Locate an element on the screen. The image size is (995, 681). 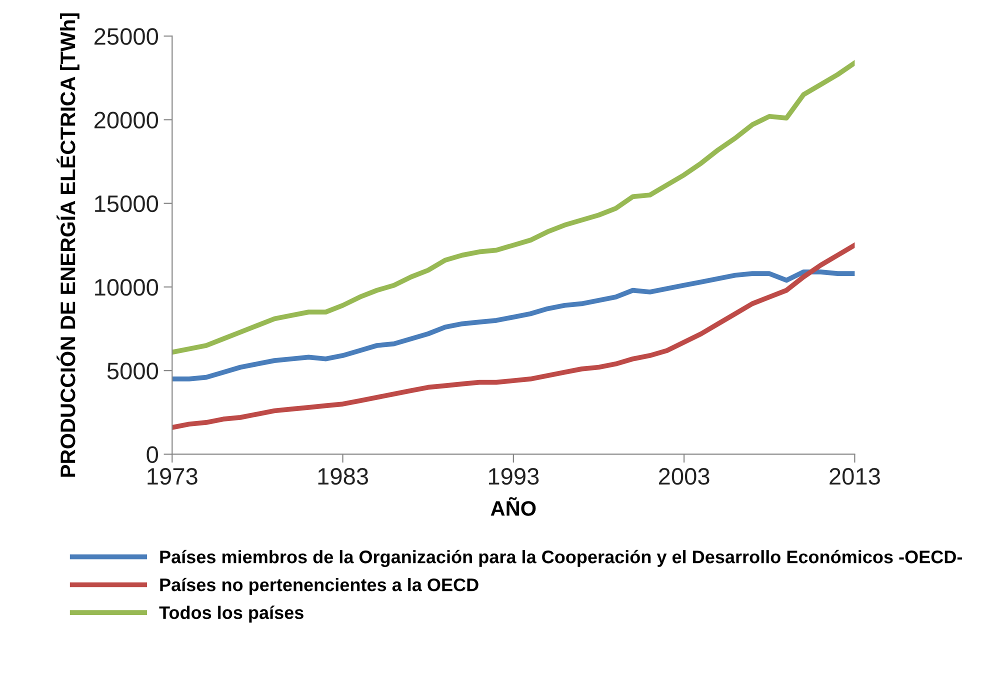
y-tick-label: 0 is located at coordinates (152, 455).